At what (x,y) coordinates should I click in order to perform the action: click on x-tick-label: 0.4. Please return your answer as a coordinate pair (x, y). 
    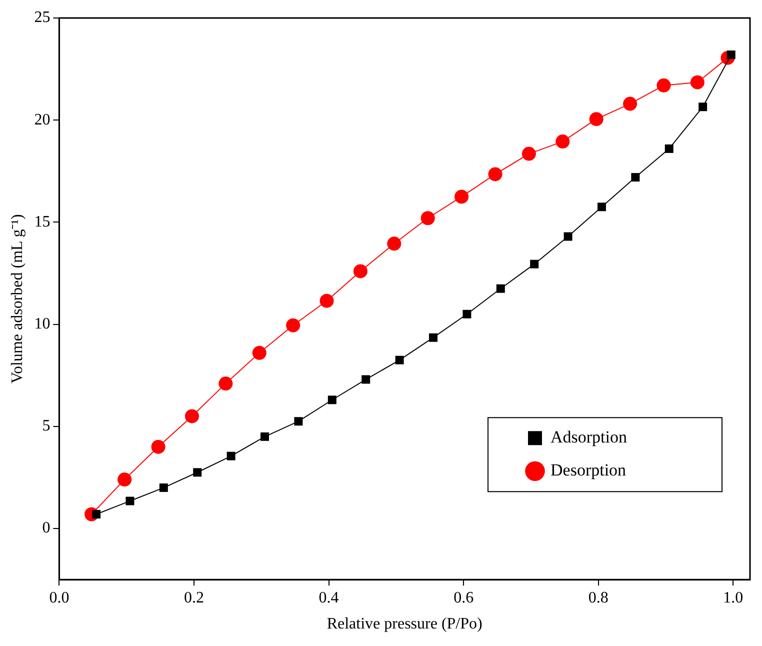
    Looking at the image, I should click on (328, 597).